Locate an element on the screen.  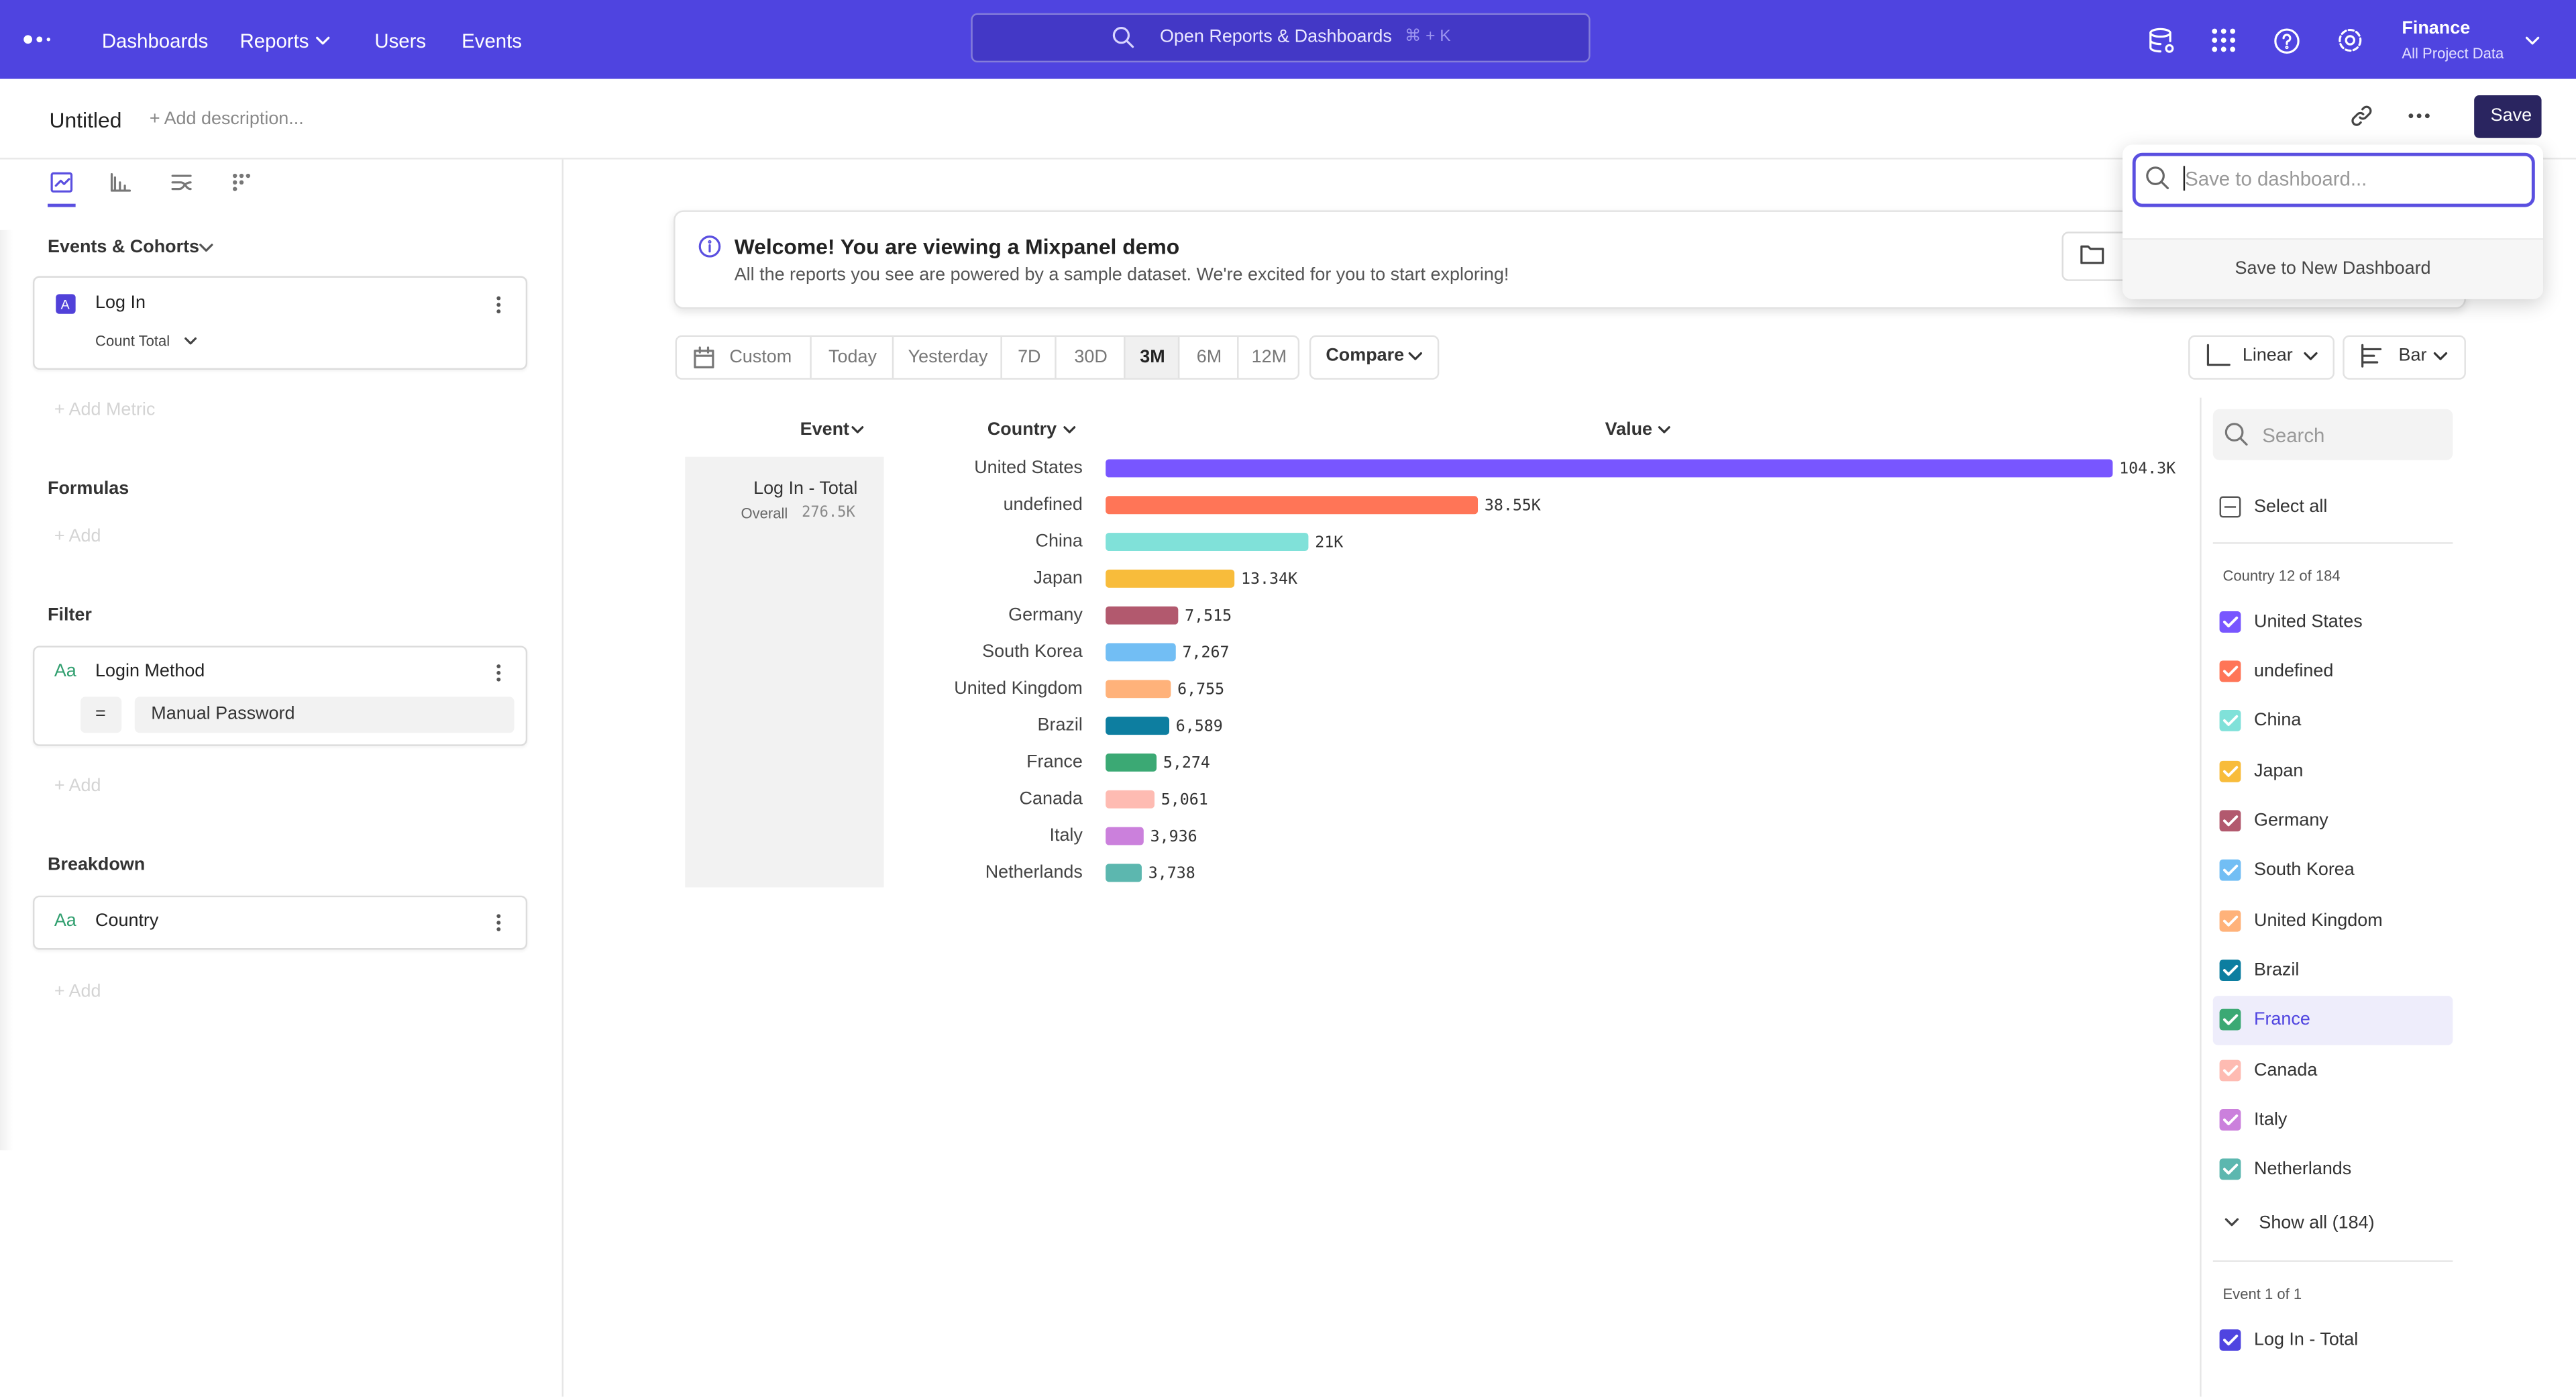
range-option: Today is located at coordinates (852, 358).